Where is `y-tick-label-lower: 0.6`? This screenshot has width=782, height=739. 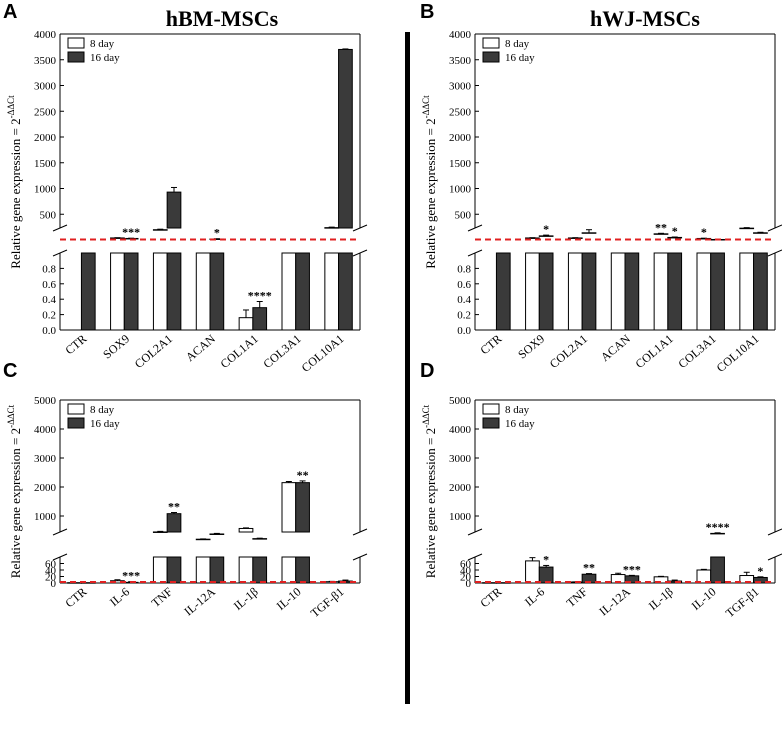 y-tick-label-lower: 0.6 is located at coordinates (464, 285).